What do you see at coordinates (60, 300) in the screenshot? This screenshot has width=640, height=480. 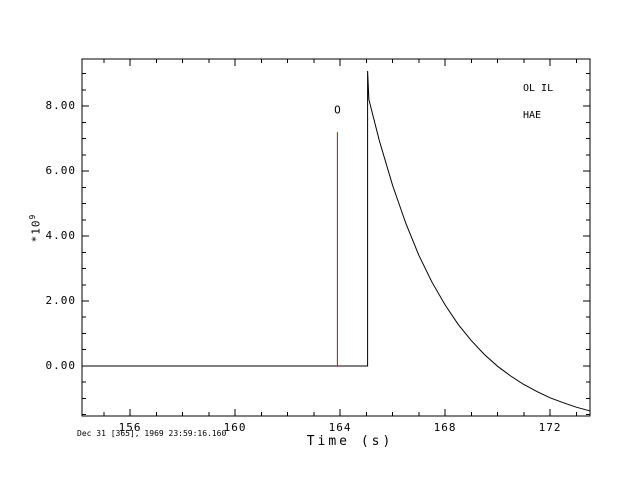 I see `y-tick-label: 2.00` at bounding box center [60, 300].